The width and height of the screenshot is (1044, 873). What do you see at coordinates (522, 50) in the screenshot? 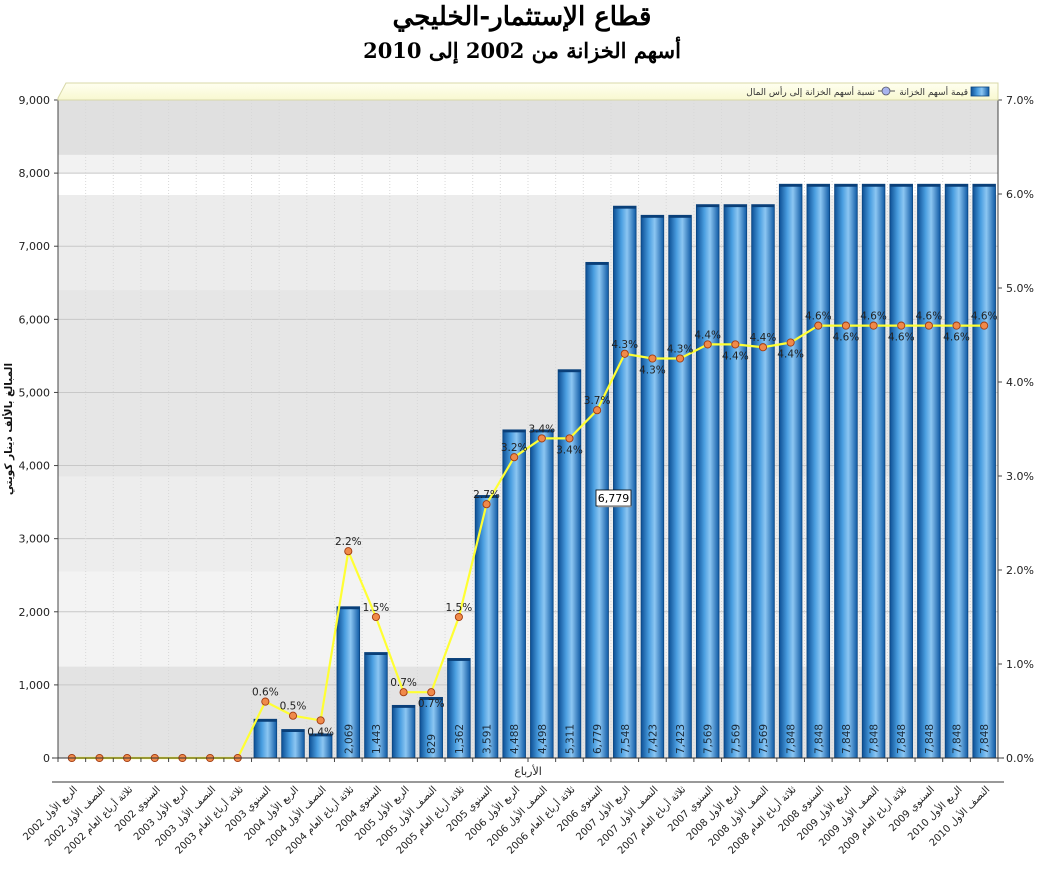
I see `chart-subtitle: أسهم الخزانة من 2002 إلى 2010` at bounding box center [522, 50].